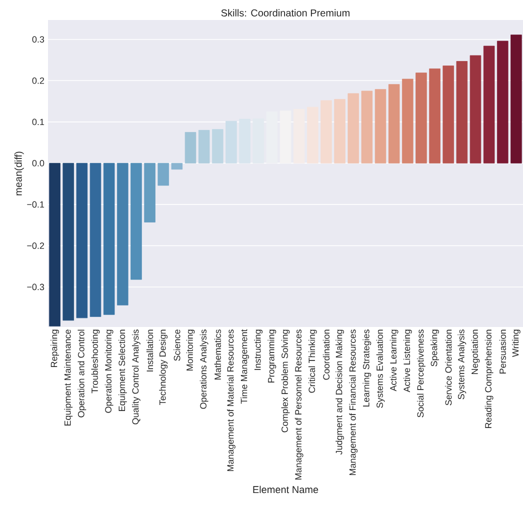 This screenshot has height=526, width=523. What do you see at coordinates (516, 343) in the screenshot?
I see `x-tick-label: Writing` at bounding box center [516, 343].